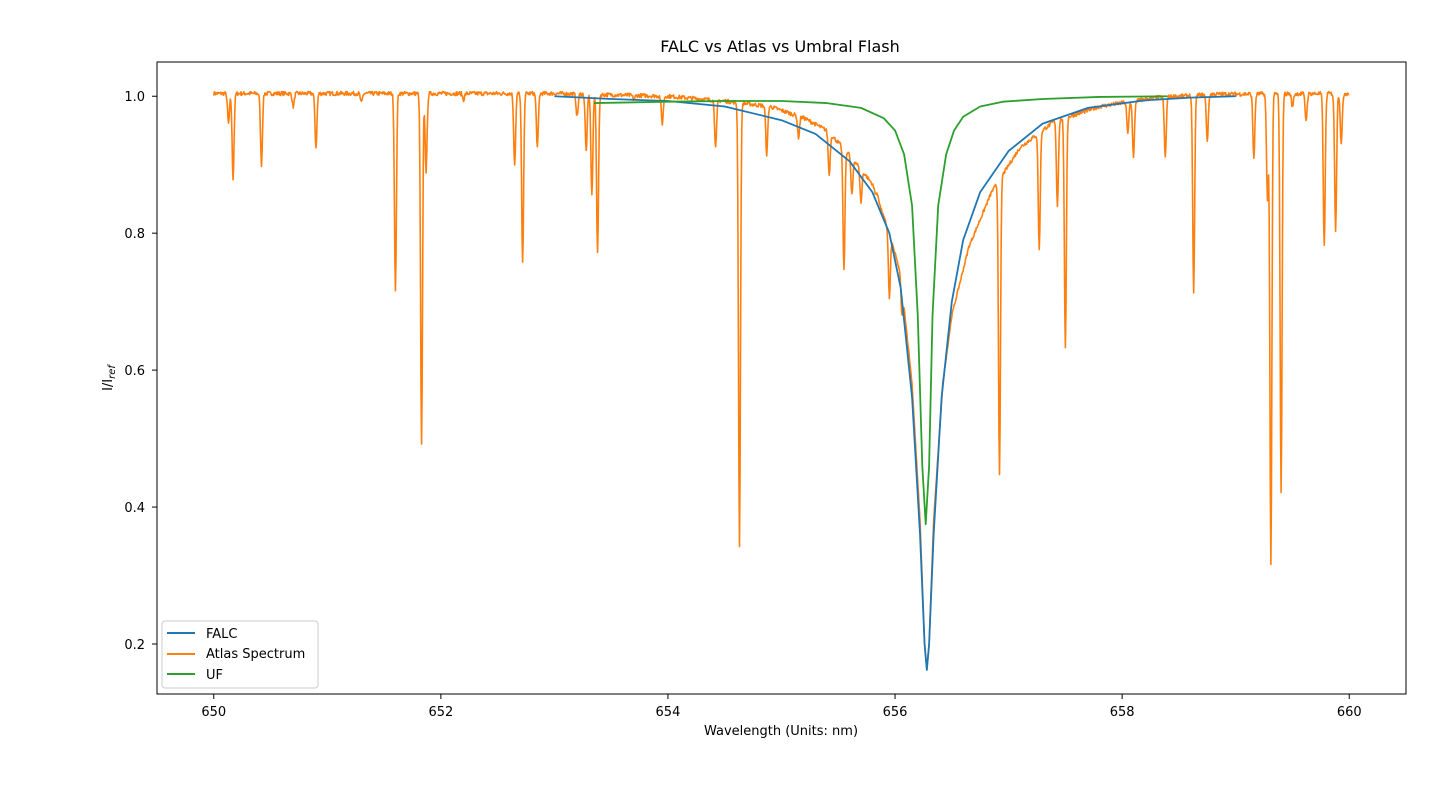 This screenshot has width=1440, height=791. I want to click on chart-title: FALC vs Atlas vs Umbral Flash, so click(780, 46).